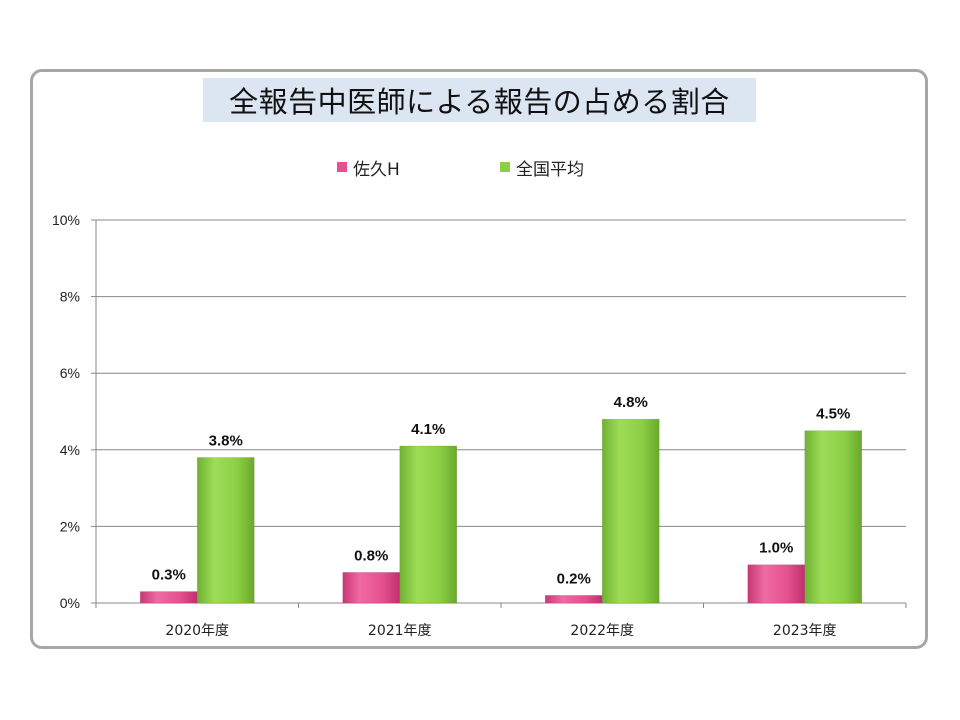 The width and height of the screenshot is (960, 720). I want to click on chart-title: 全報告中医師による報告の占める割合, so click(479, 100).